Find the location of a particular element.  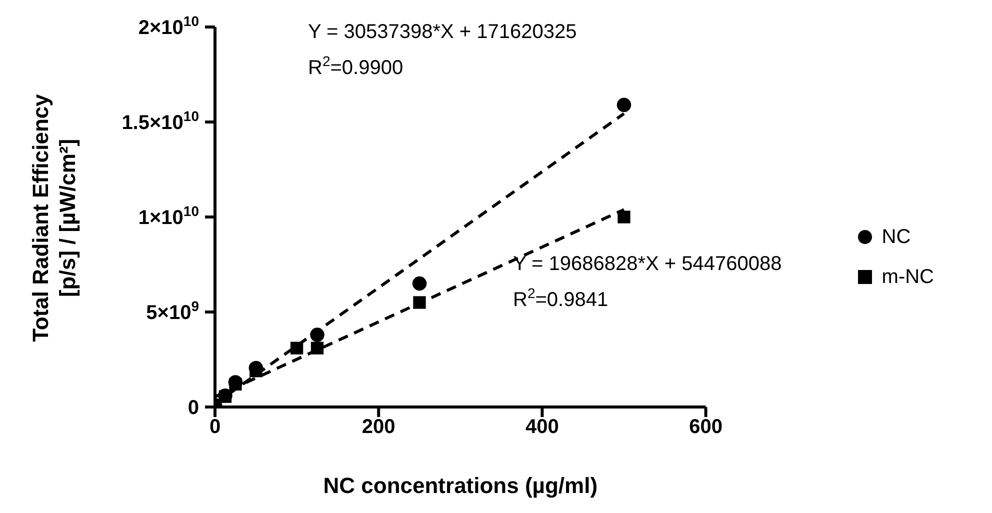

y-axis-title: Total Radiant Efficiency [p/s] / [µW/cm²] is located at coordinates (54, 217).